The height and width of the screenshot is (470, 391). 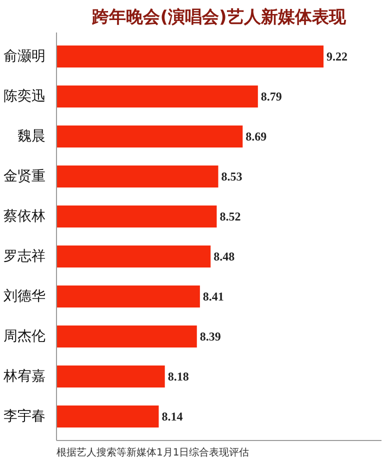 I want to click on data-label: 8.69, so click(x=256, y=137).